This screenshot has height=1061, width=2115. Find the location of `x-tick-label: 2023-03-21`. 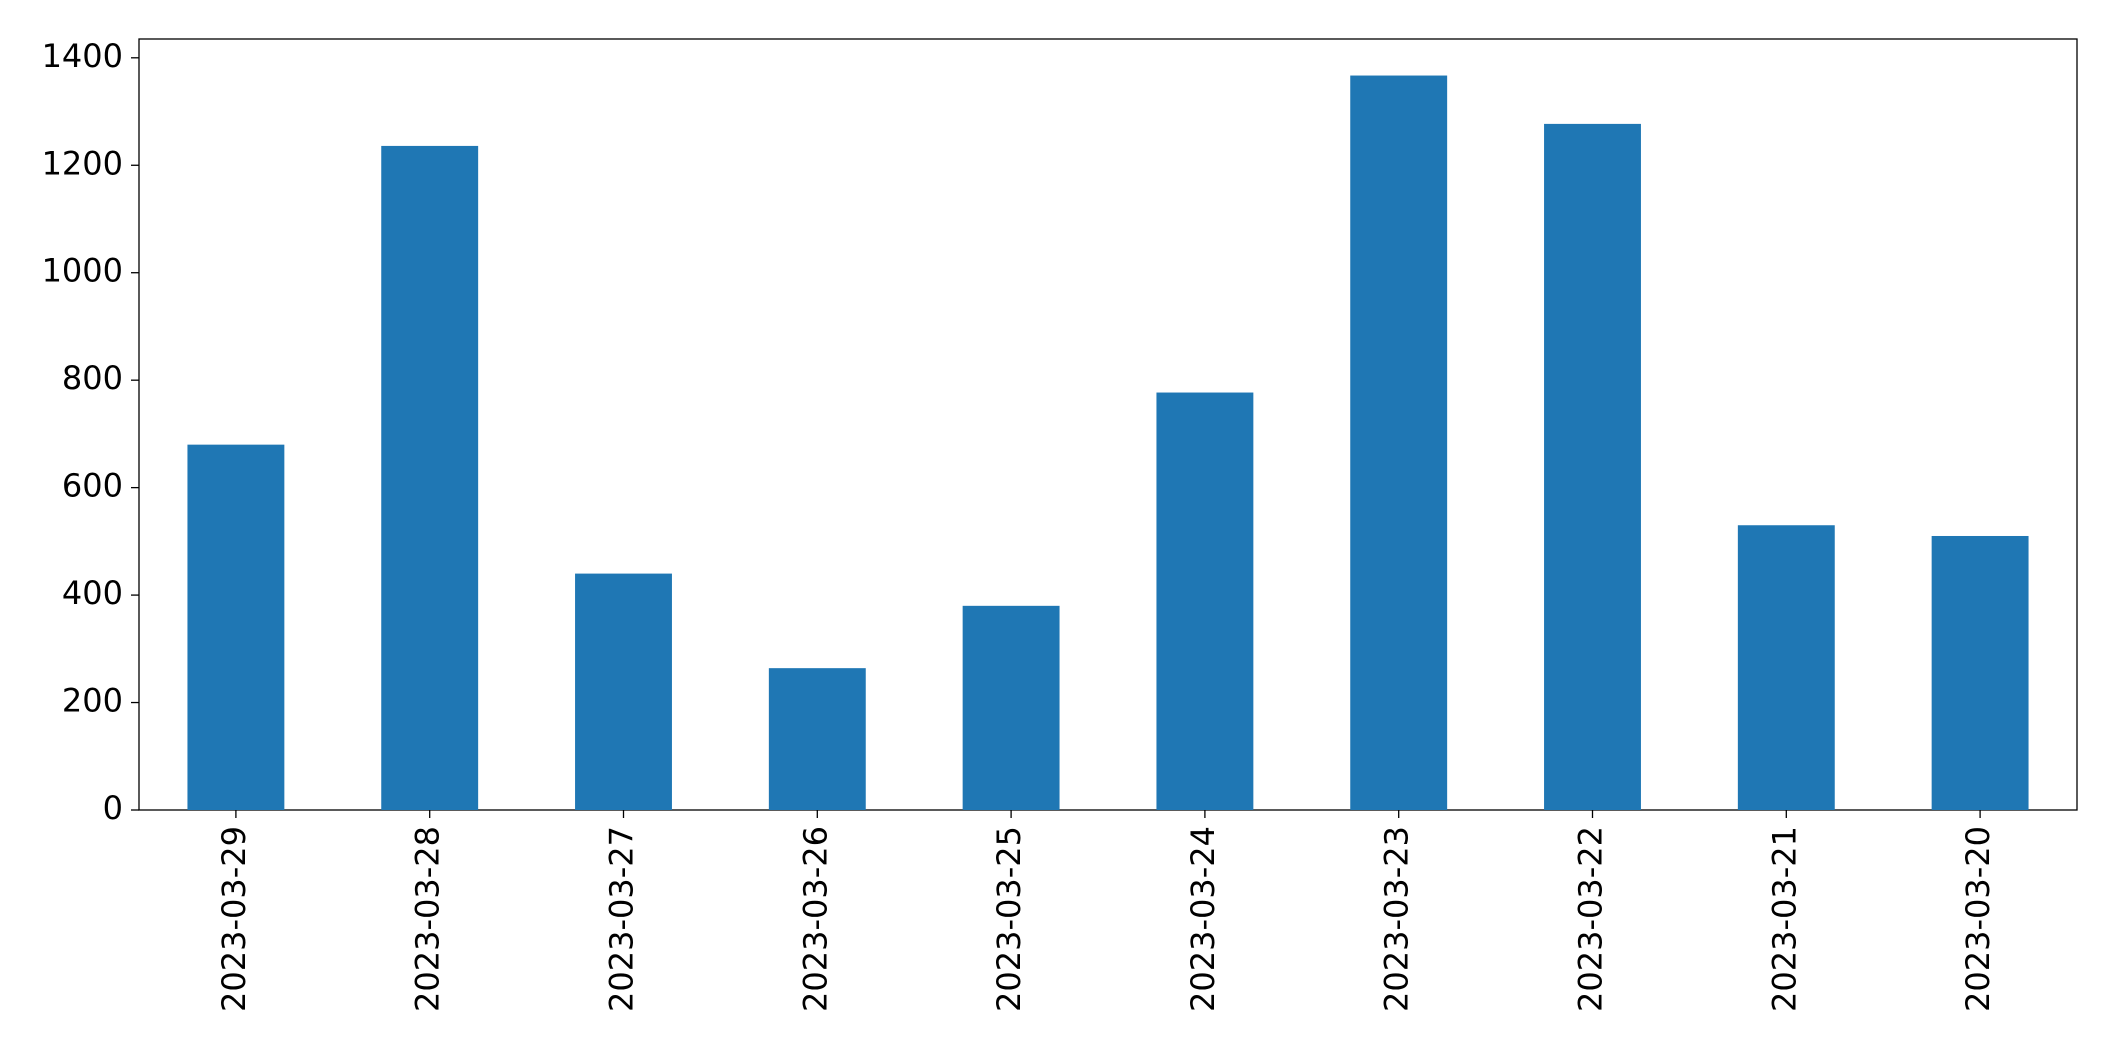

x-tick-label: 2023-03-21 is located at coordinates (1784, 919).